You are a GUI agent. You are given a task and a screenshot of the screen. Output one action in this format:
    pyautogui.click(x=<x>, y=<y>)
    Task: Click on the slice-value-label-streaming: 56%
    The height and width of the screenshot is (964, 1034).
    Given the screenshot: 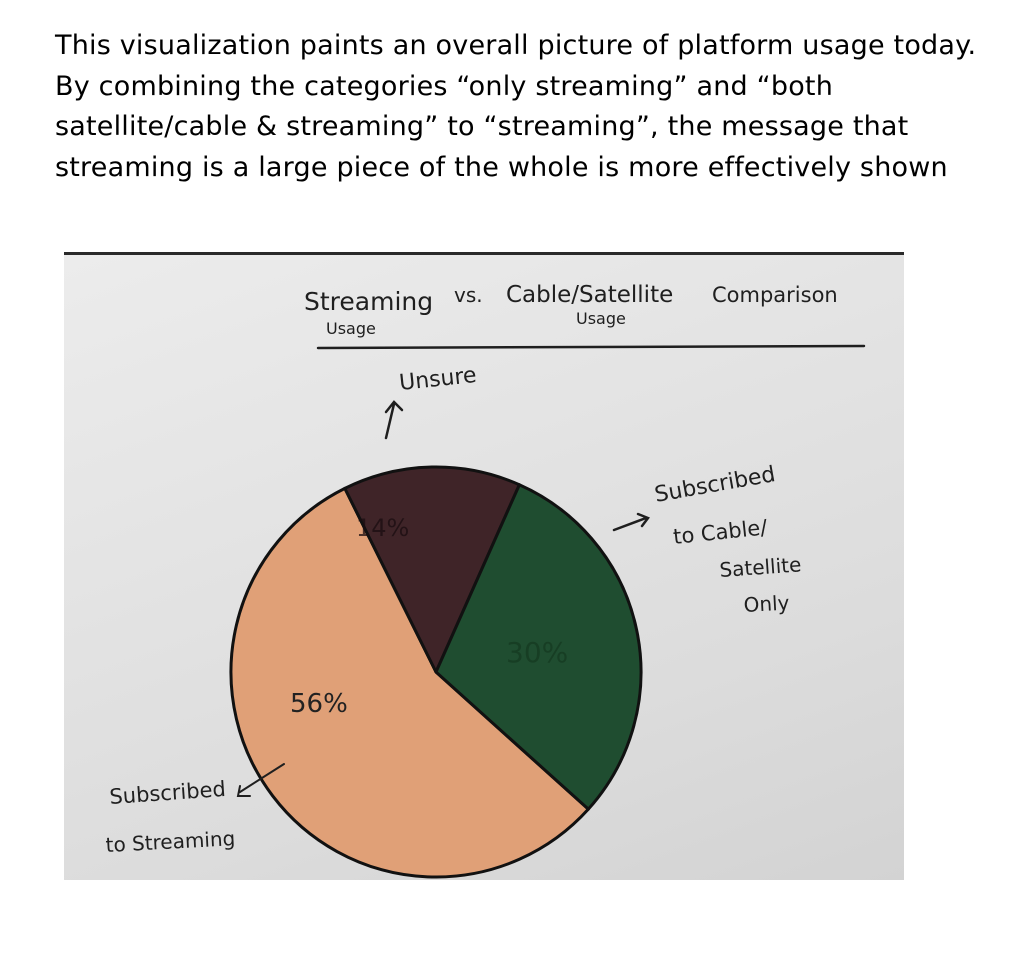 What is the action you would take?
    pyautogui.click(x=319, y=704)
    